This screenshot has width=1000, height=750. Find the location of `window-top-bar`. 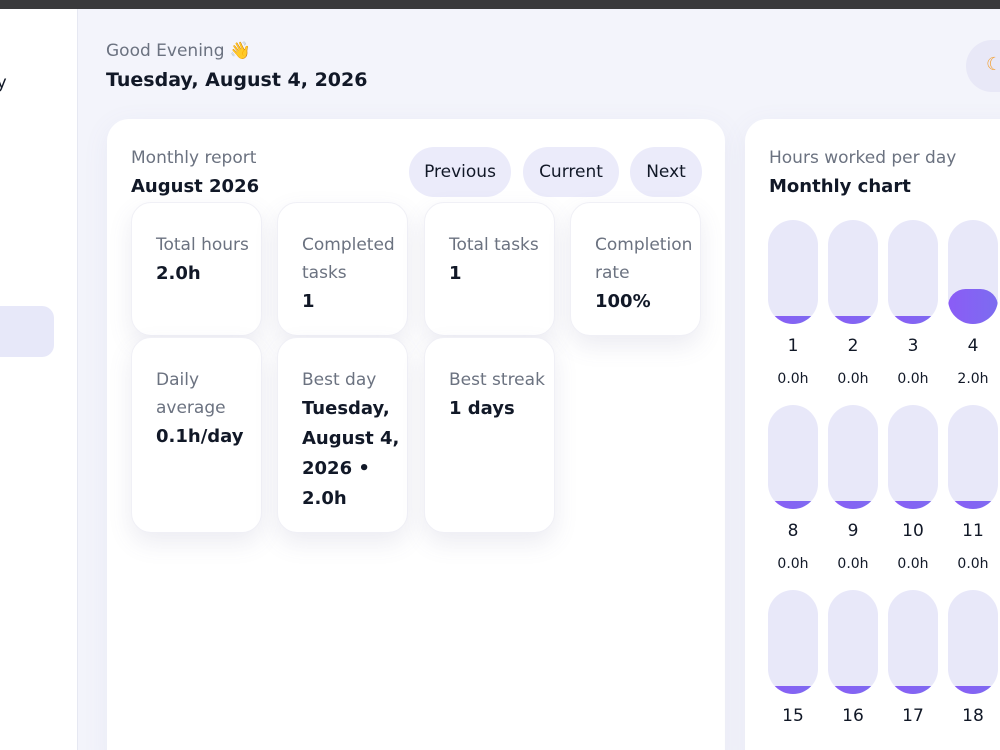

window-top-bar is located at coordinates (500, 4).